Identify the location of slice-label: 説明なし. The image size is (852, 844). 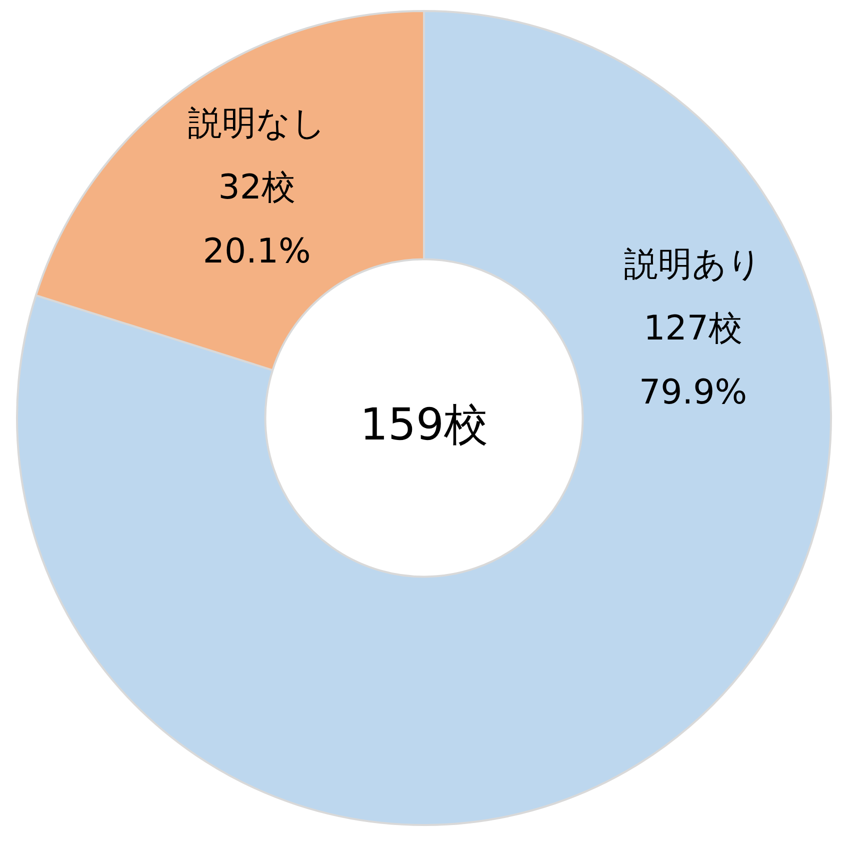
(257, 124).